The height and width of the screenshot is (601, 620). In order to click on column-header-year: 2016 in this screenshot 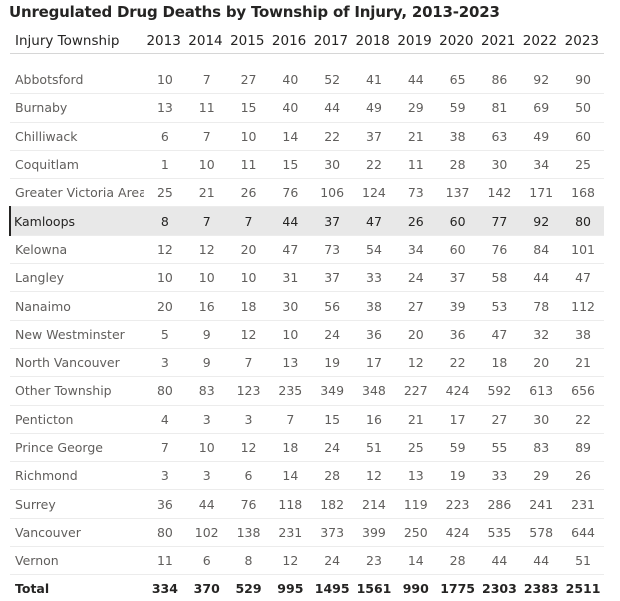, I will do `click(289, 40)`.